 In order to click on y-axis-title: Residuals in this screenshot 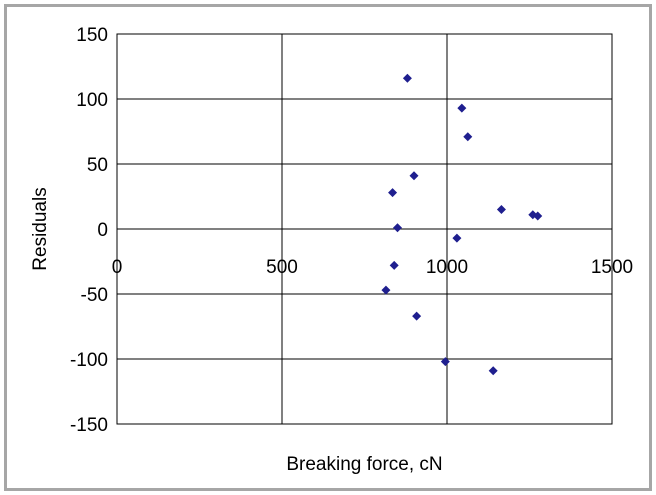, I will do `click(40, 228)`.